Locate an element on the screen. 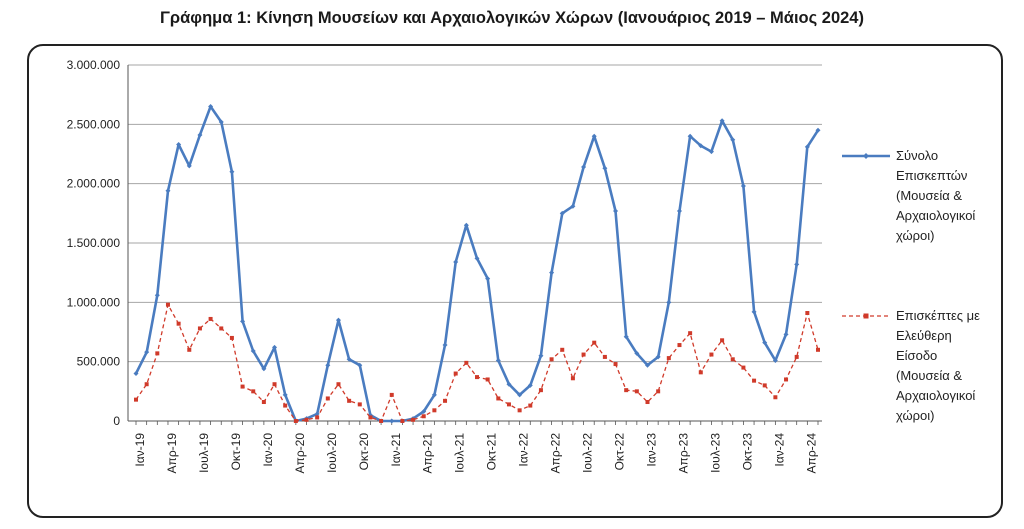  x-tick-label: Ιουλ-21 is located at coordinates (460, 453).